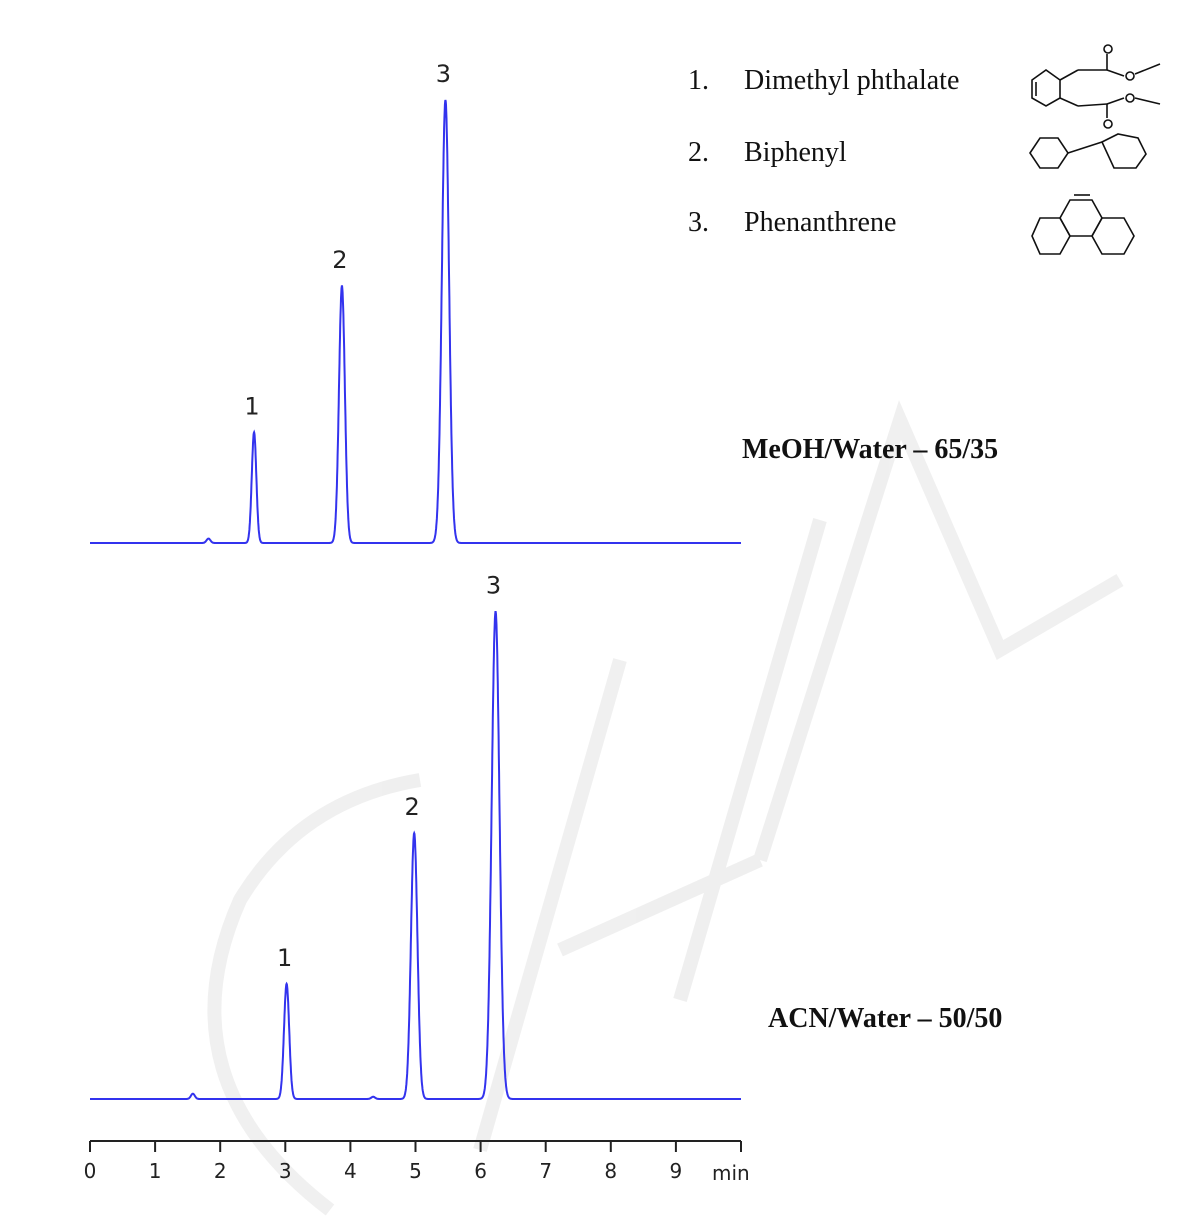  What do you see at coordinates (90, 1171) in the screenshot?
I see `x-tick-label-0: 0` at bounding box center [90, 1171].